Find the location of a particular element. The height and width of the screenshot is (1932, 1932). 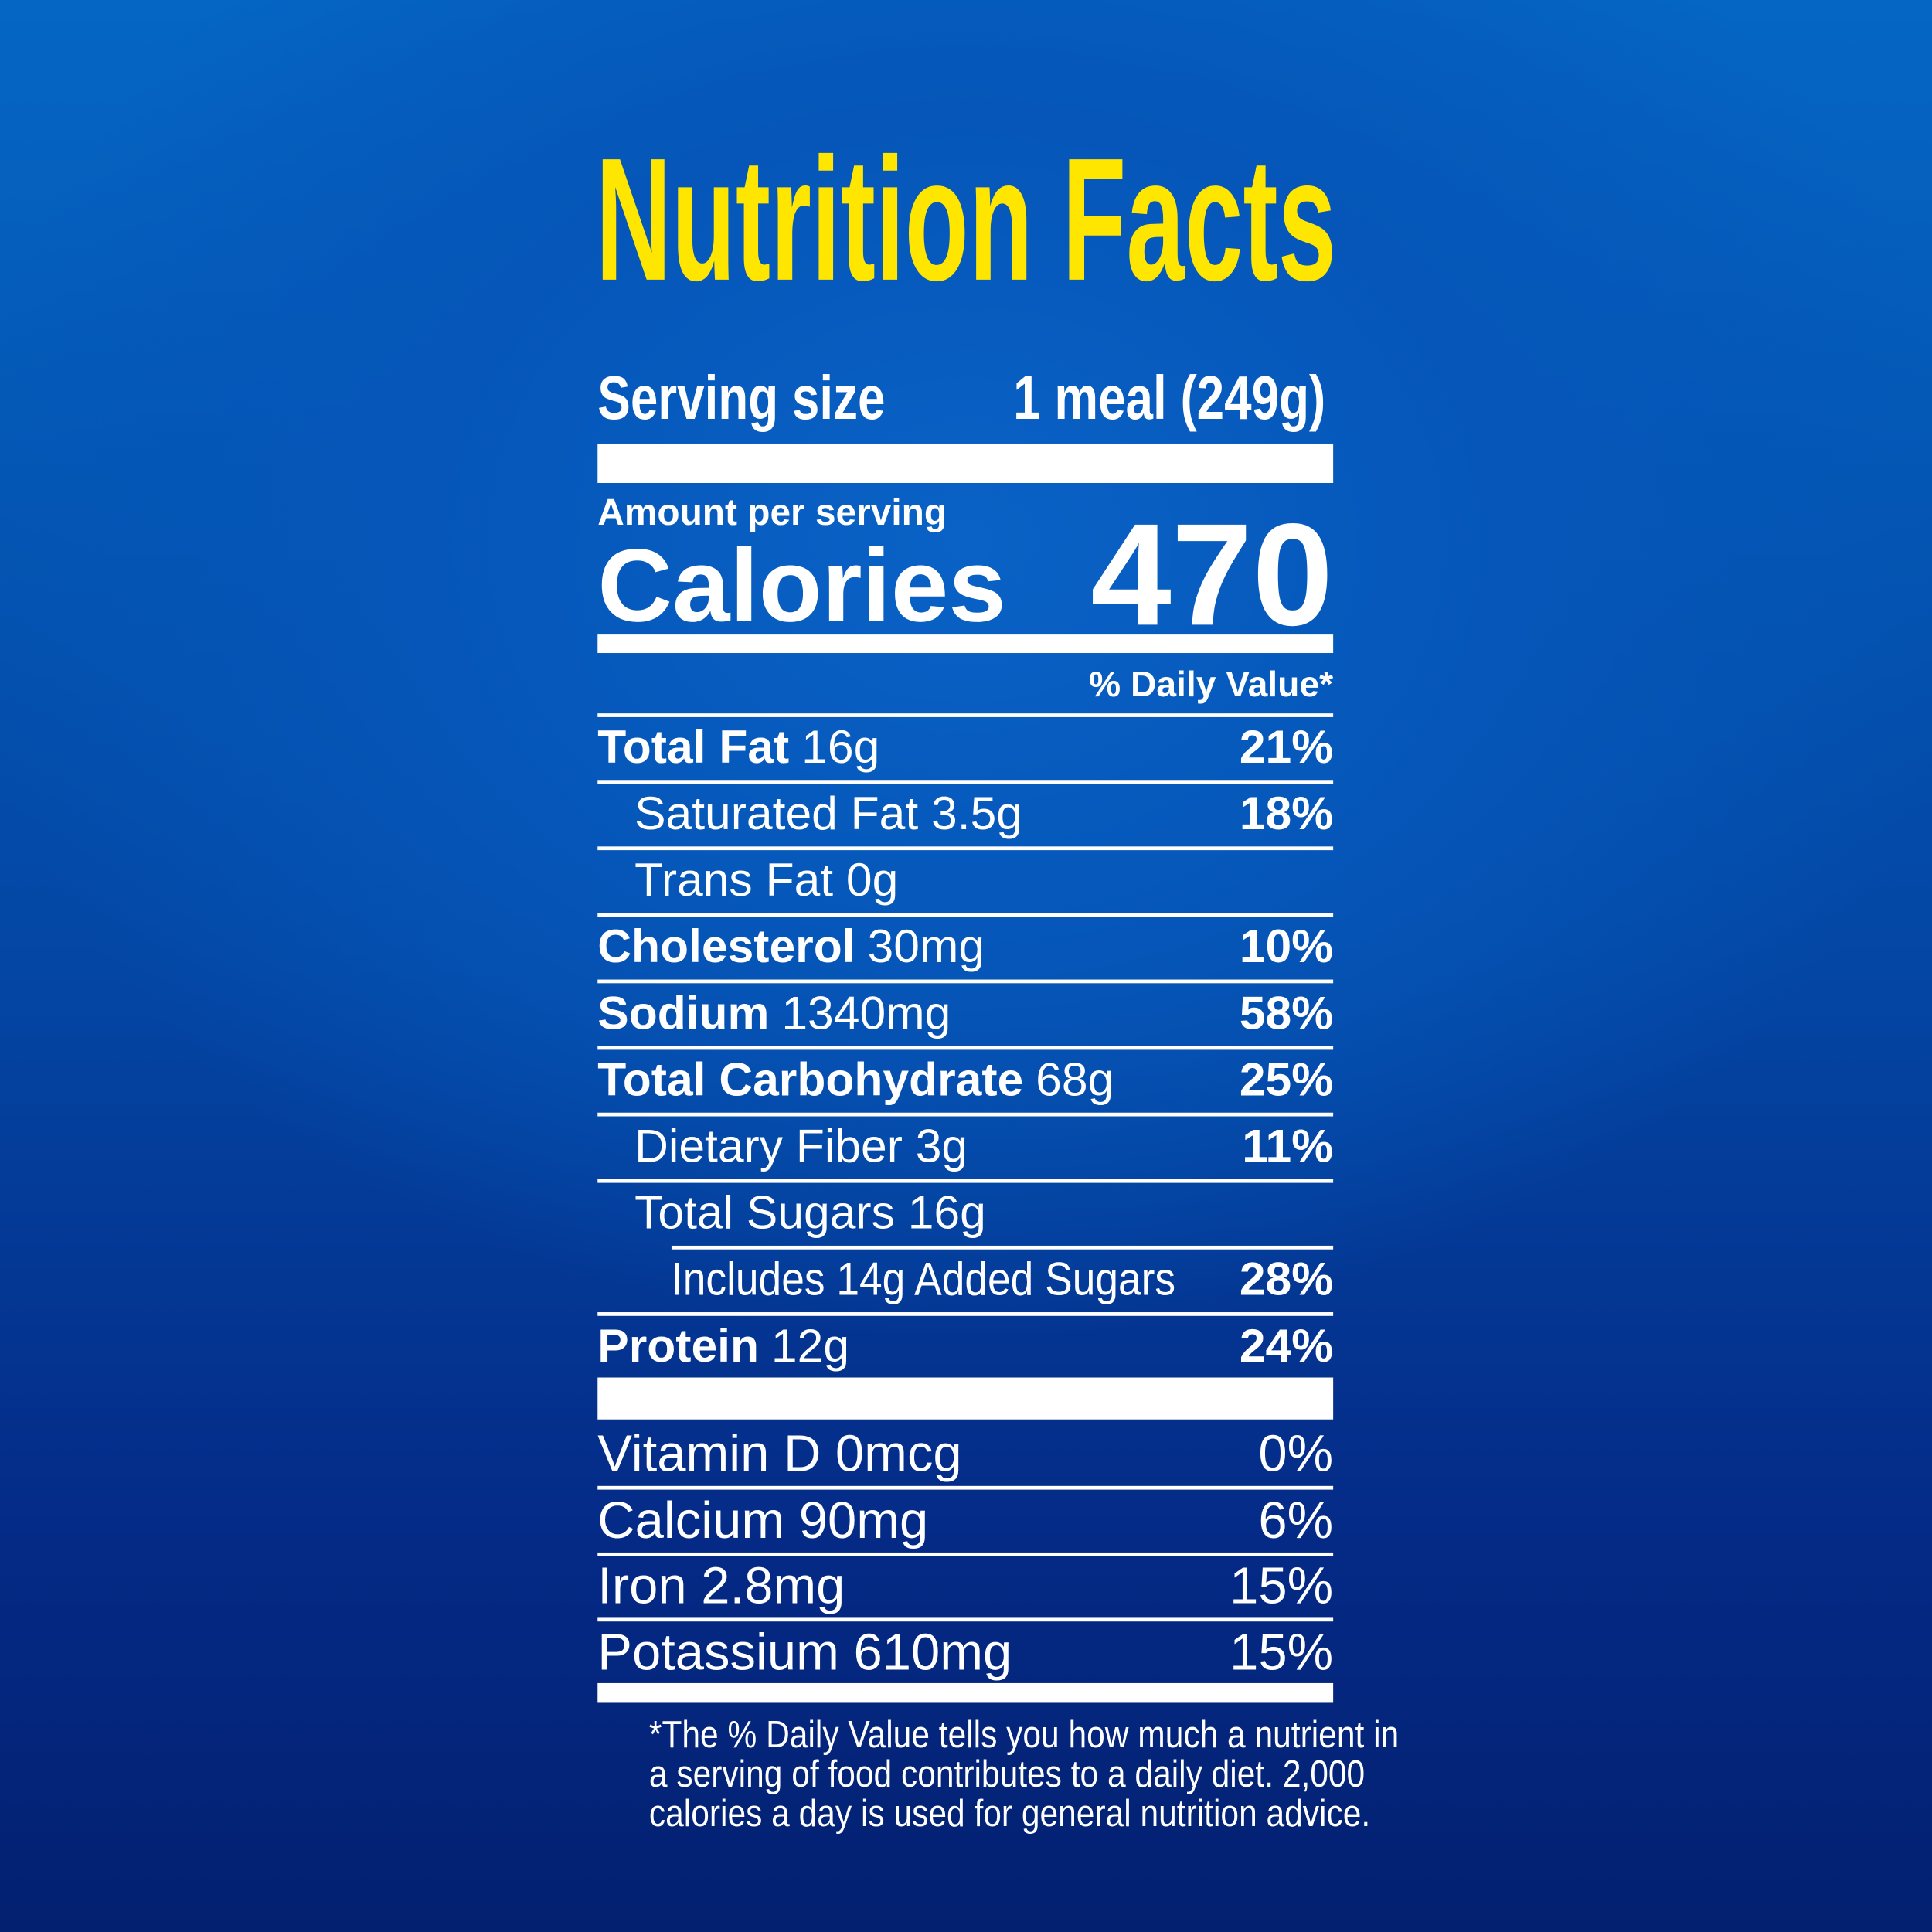

daily-value: 11% is located at coordinates (1288, 1147).